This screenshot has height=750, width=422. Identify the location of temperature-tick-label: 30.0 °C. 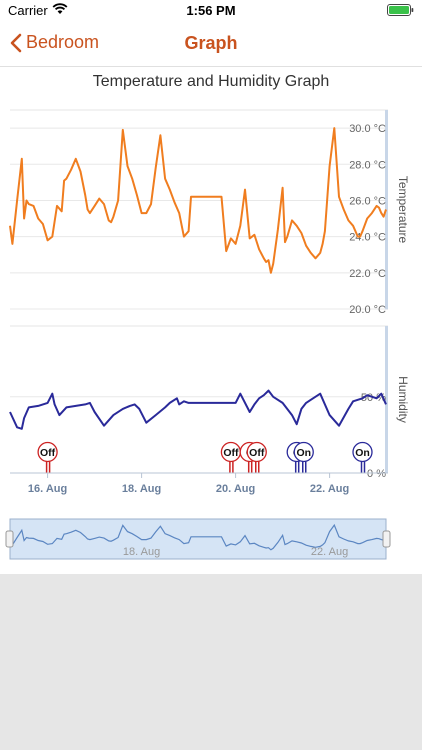
(367, 129).